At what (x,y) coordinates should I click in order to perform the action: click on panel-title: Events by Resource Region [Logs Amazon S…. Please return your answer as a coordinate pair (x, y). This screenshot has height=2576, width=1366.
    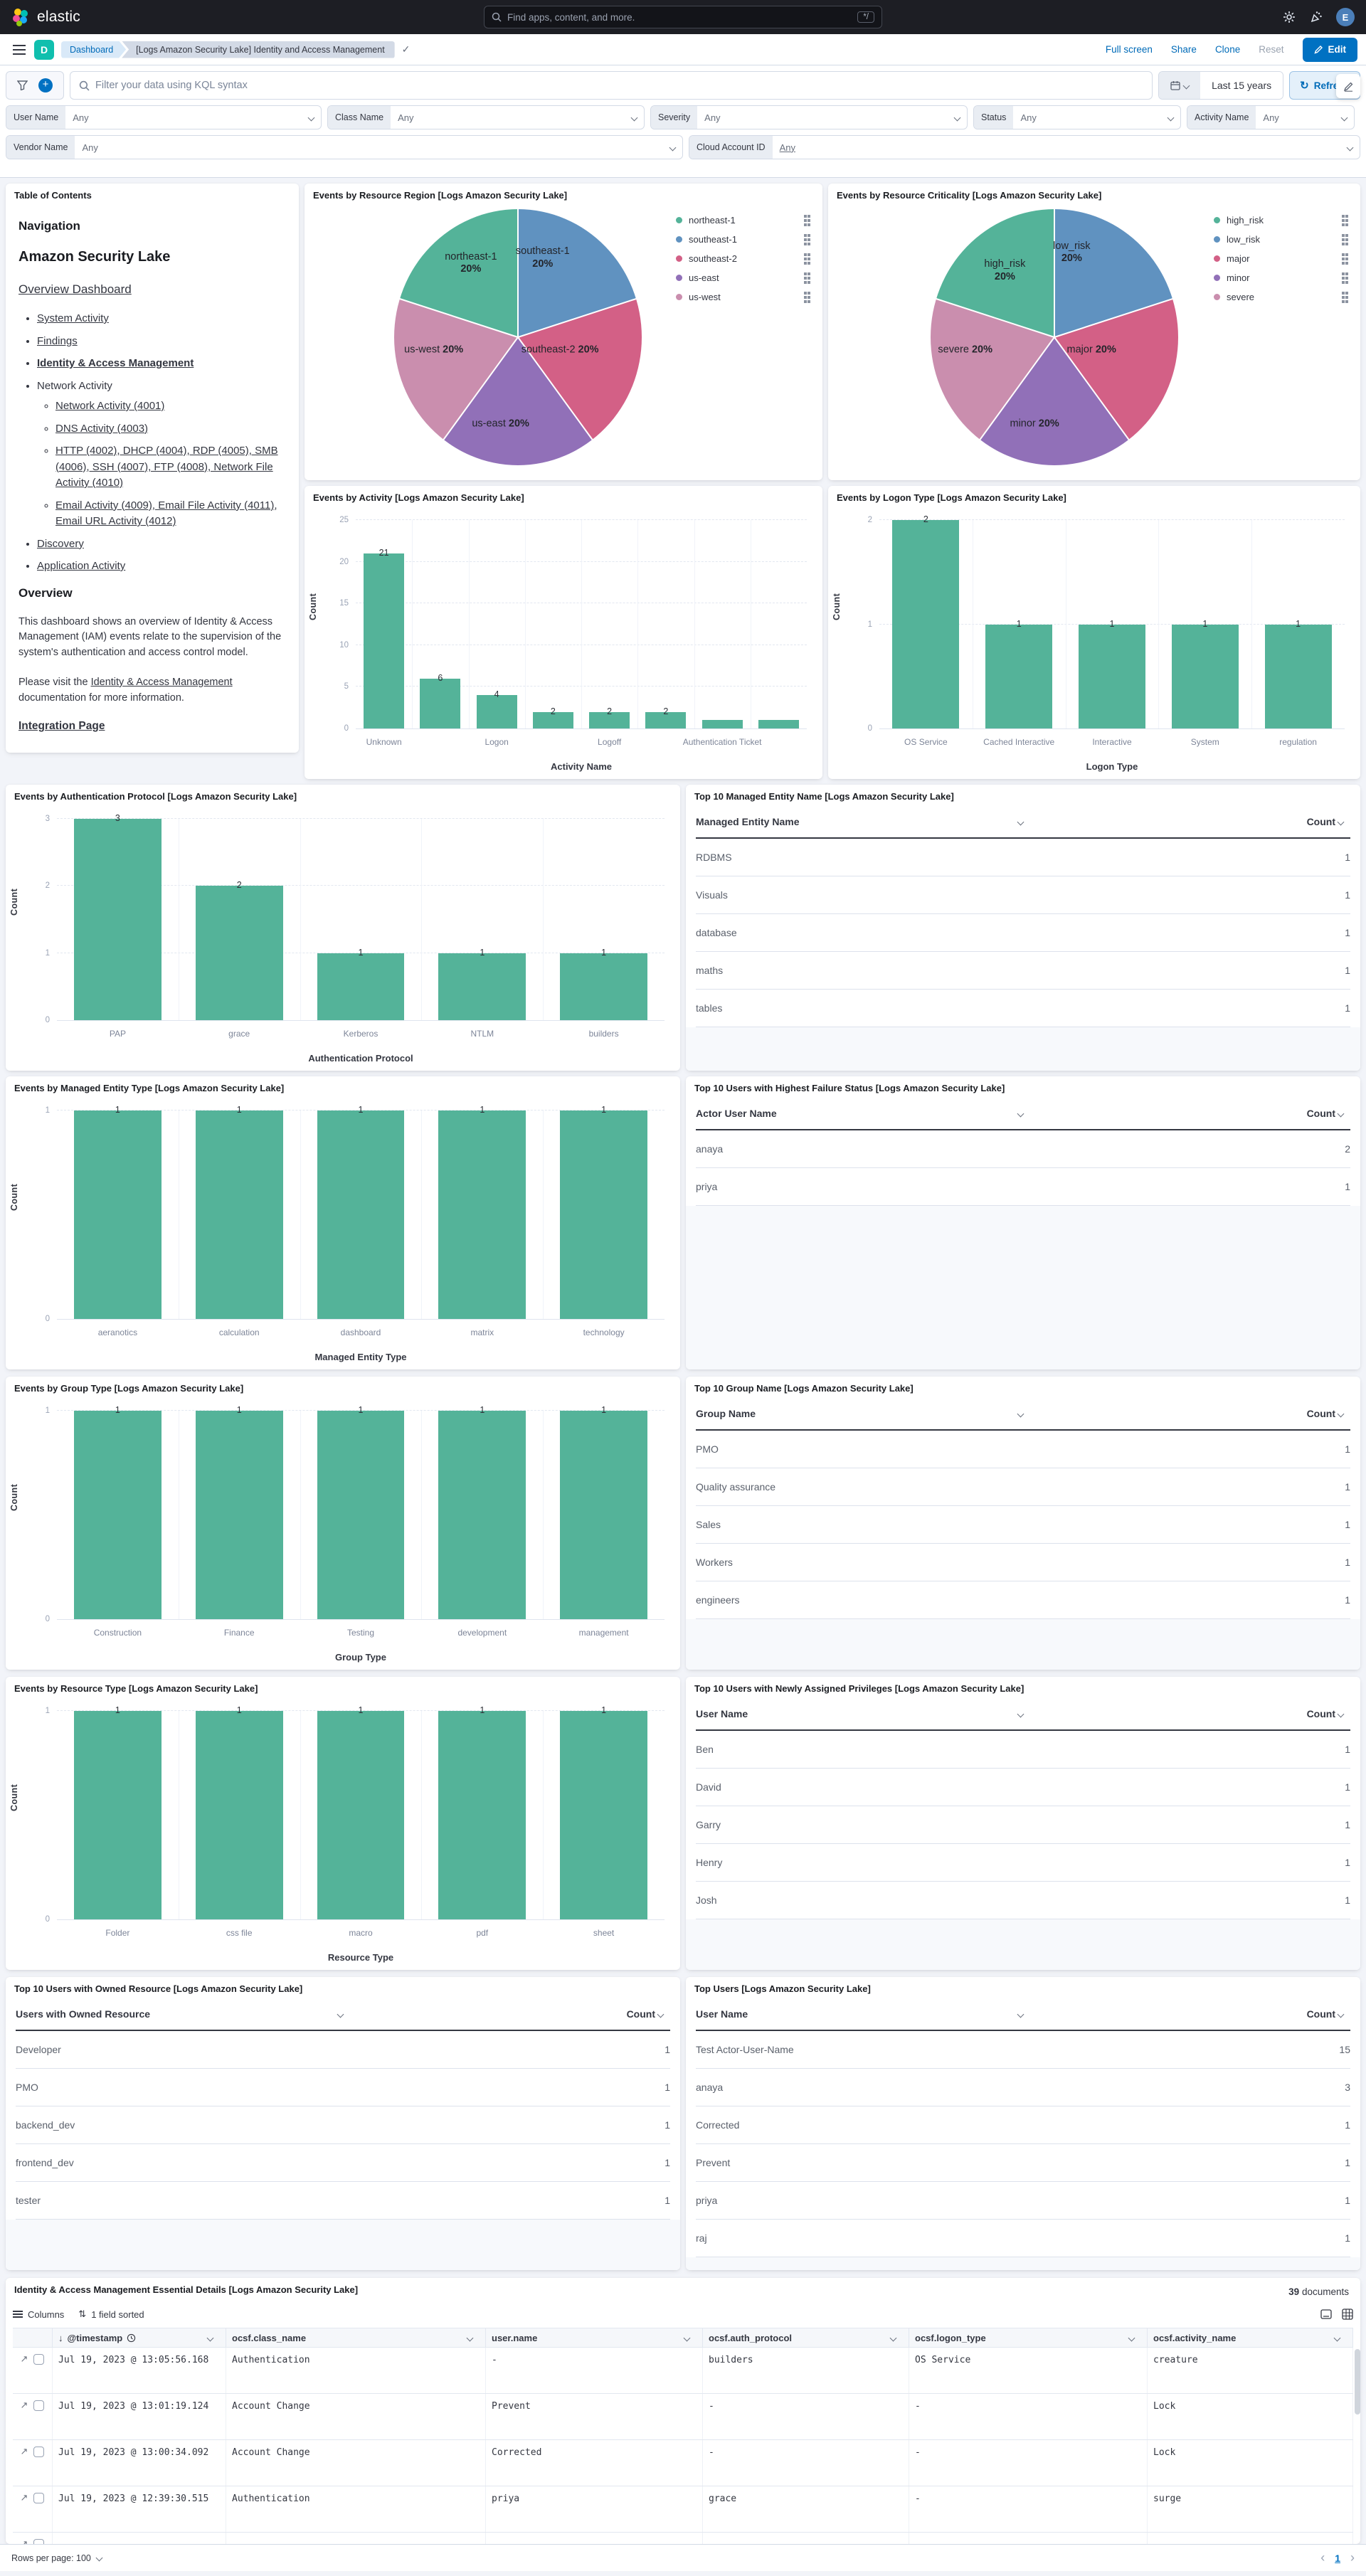
    Looking at the image, I should click on (440, 195).